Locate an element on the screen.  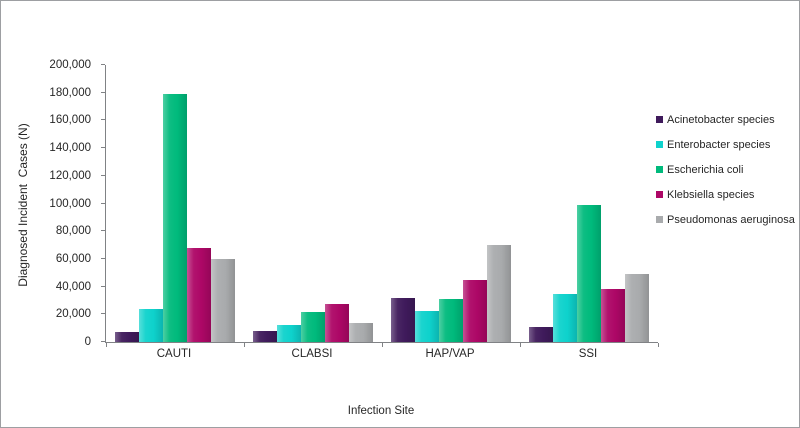
legend-label: Klebsiella species is located at coordinates (711, 194).